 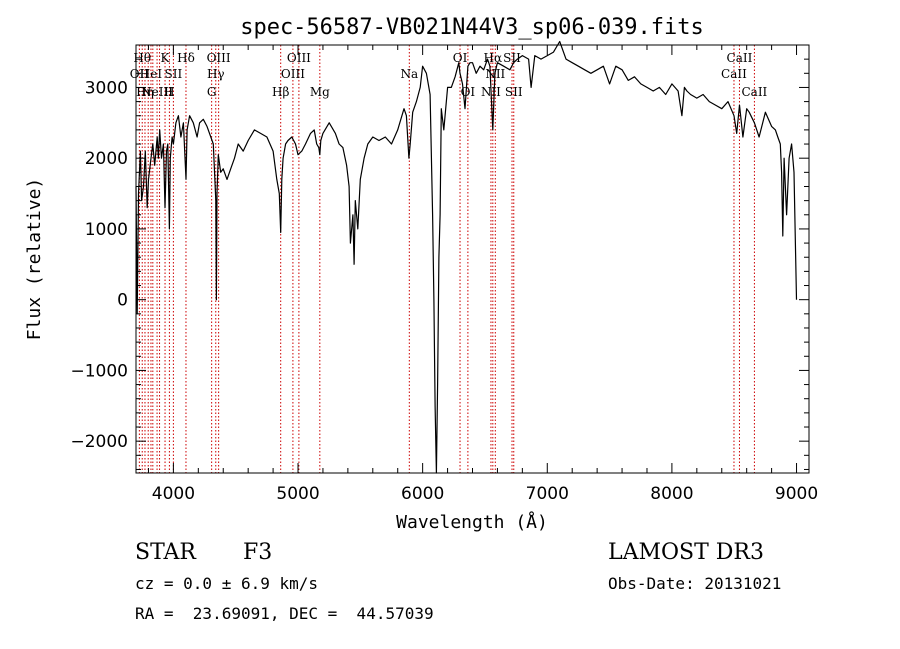 I want to click on line-label-16: OIII, so click(x=293, y=74).